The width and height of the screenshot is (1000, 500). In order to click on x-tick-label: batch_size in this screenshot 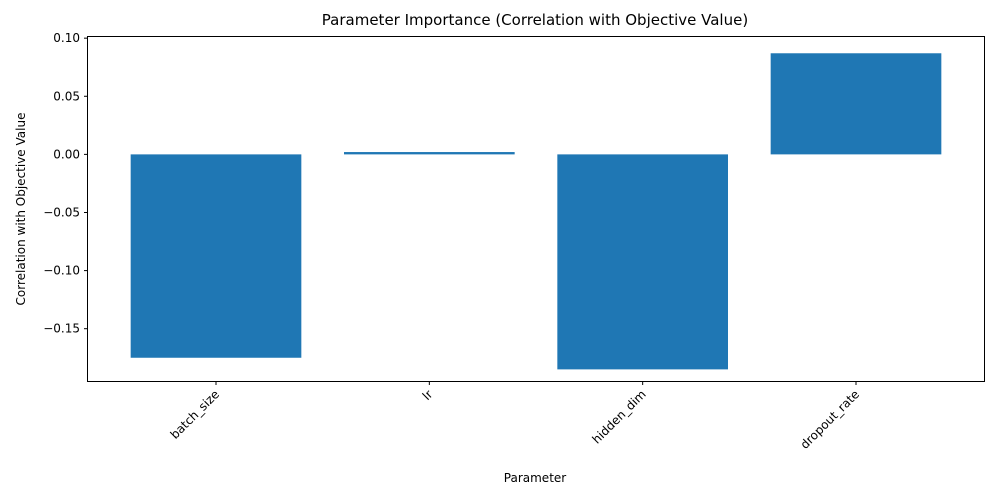, I will do `click(195, 414)`.